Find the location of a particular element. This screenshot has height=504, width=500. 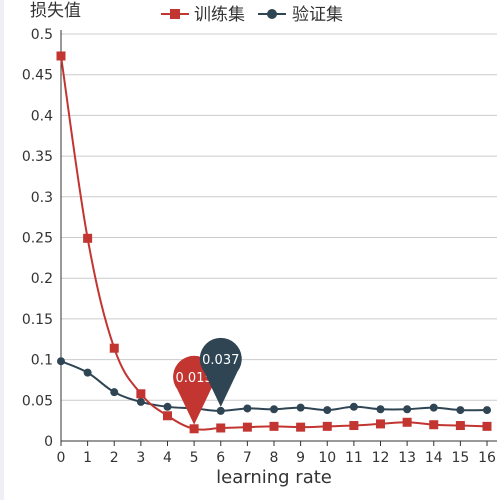

mark-point-pin: 0.015 is located at coordinates (194, 390).